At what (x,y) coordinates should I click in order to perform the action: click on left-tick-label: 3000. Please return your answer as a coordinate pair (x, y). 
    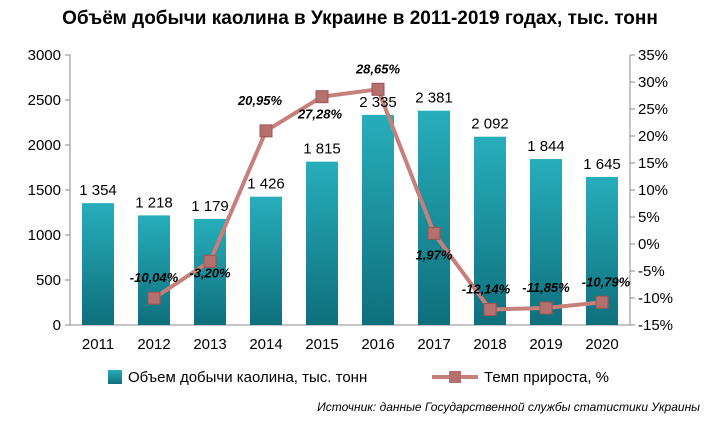
    Looking at the image, I should click on (44, 55).